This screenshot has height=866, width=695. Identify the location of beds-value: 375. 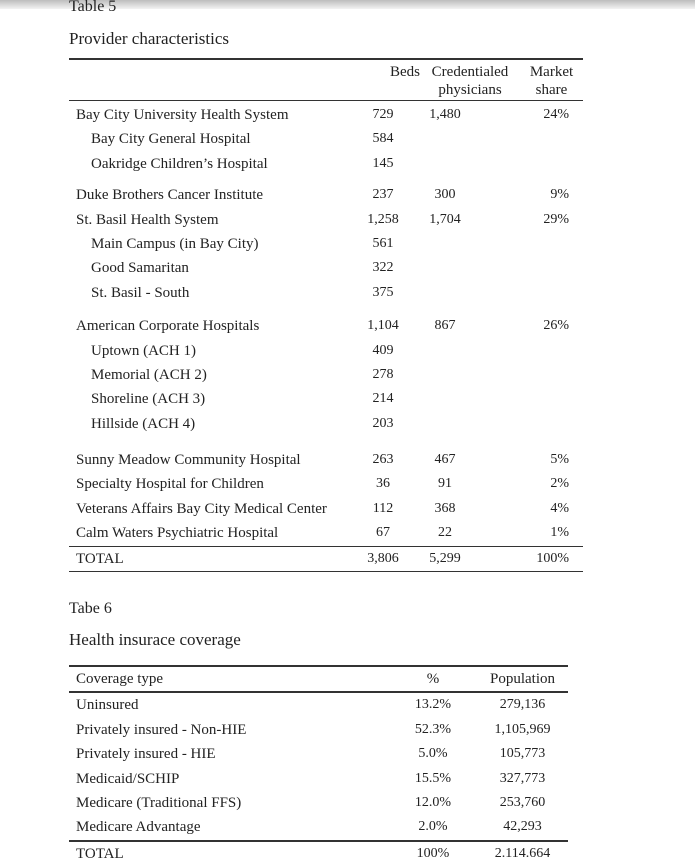
(383, 292).